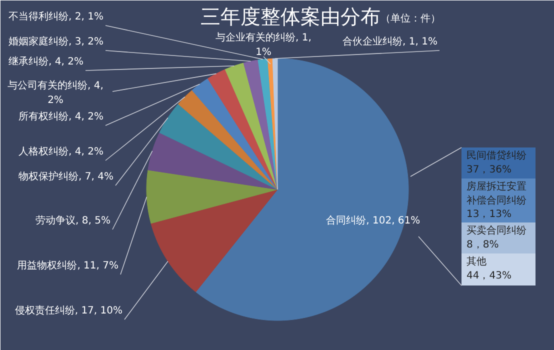 This screenshot has width=554, height=350. What do you see at coordinates (496, 163) in the screenshot?
I see `text: 民间借贷纠纷 37，36%` at bounding box center [496, 163].